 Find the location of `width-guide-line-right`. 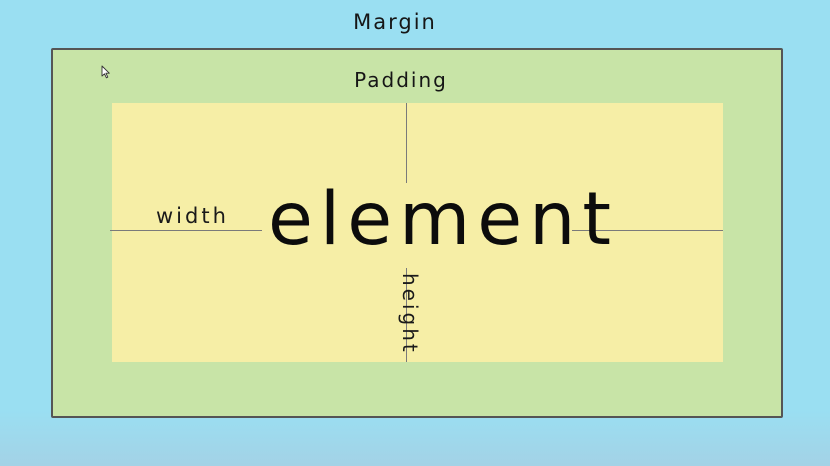

width-guide-line-right is located at coordinates (647, 230).